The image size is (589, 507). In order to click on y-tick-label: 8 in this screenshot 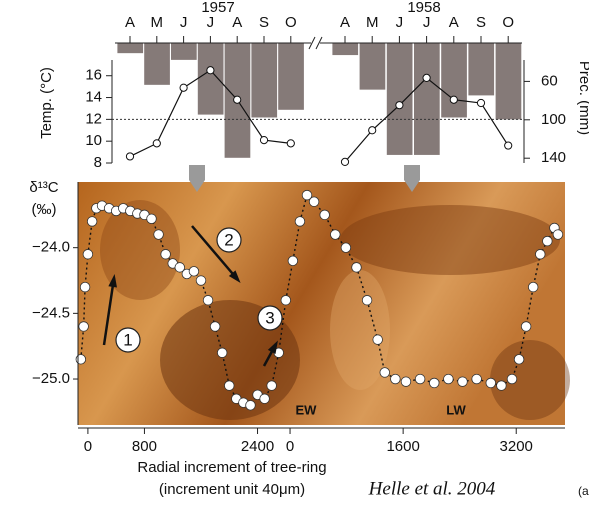, I will do `click(98, 162)`.